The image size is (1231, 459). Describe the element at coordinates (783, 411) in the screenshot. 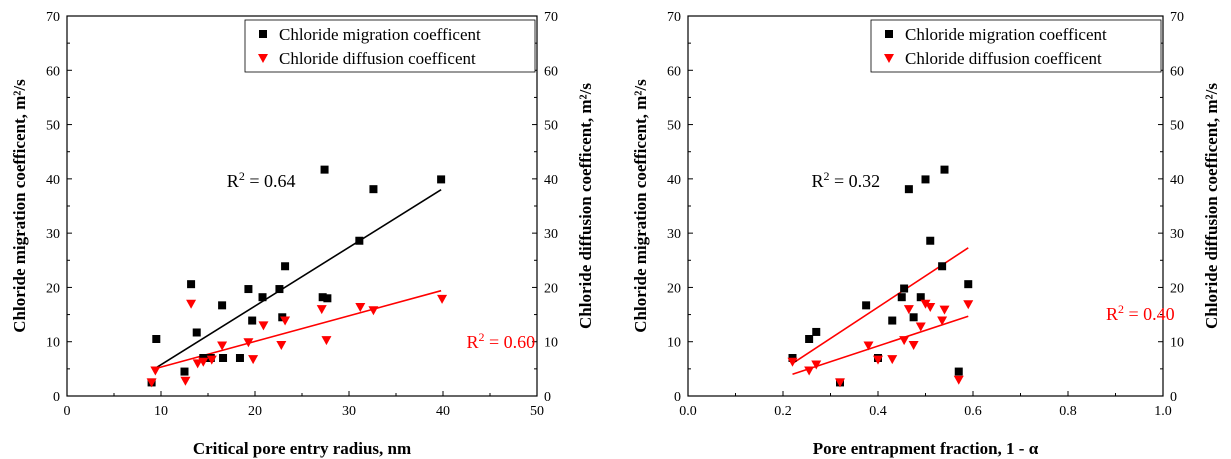

I see `x-tick-label: 0.2` at that location.